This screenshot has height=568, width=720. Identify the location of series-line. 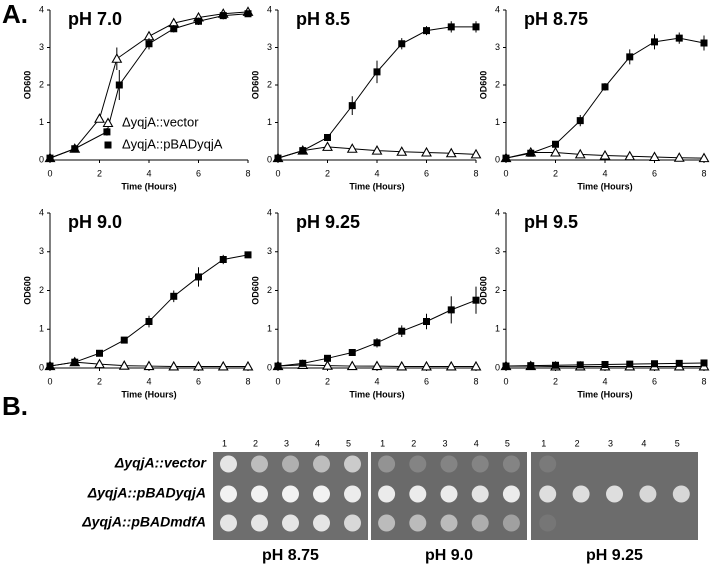
(605, 98).